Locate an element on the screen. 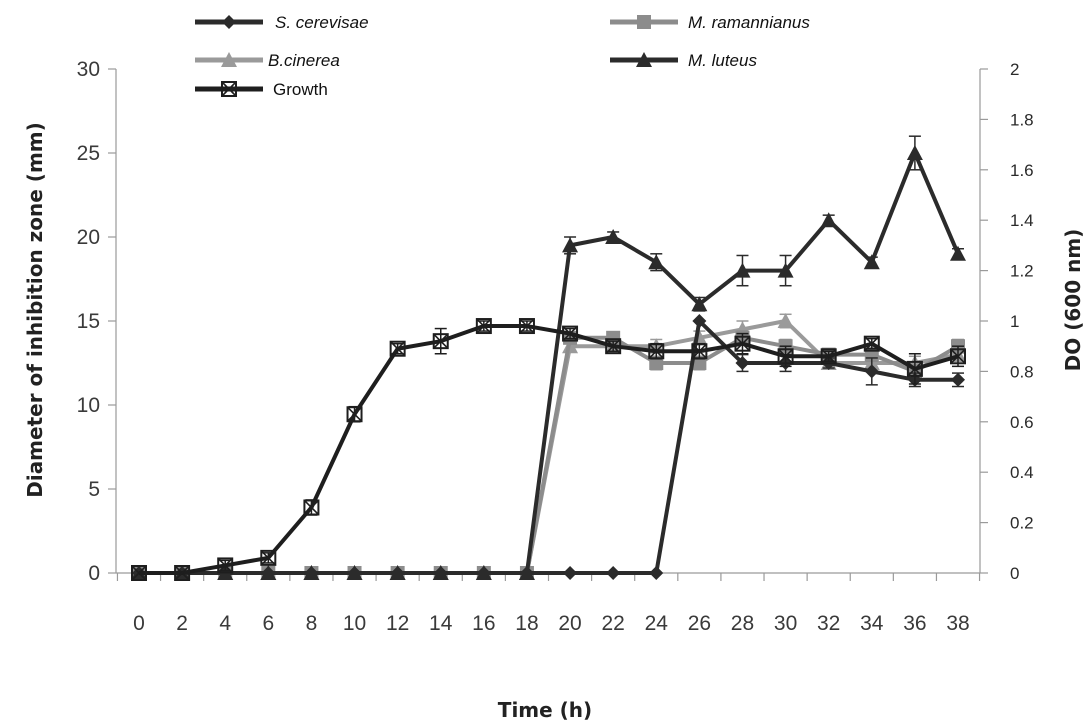  y-right-tick-label: 1.2 is located at coordinates (1022, 271).